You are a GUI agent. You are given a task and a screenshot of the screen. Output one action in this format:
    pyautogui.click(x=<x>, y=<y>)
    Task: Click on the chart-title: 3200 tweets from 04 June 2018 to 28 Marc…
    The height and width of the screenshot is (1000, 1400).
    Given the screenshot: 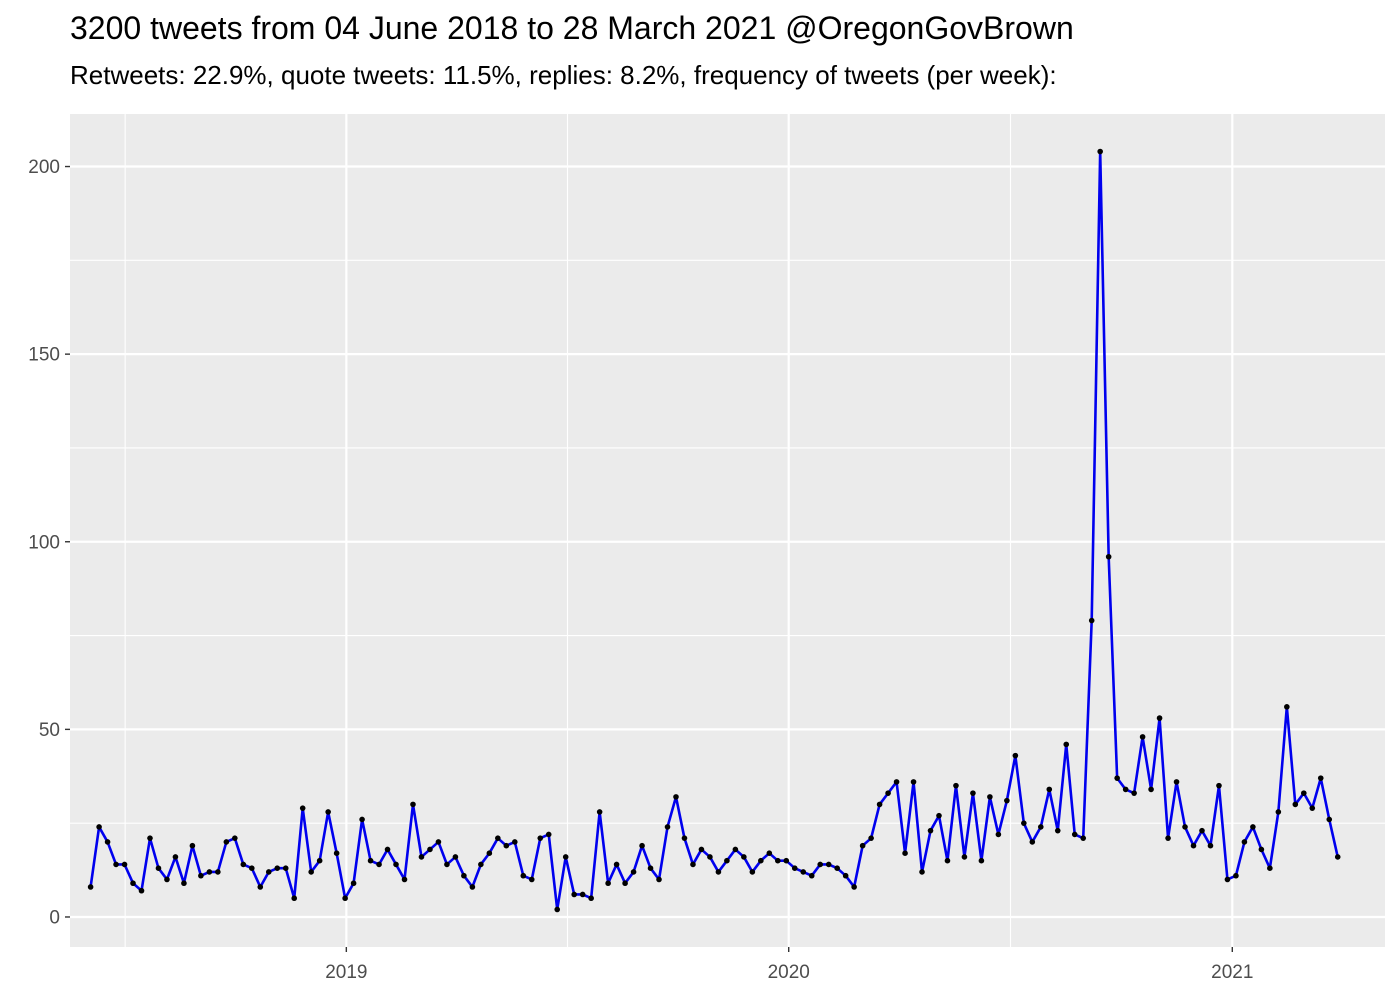 What is the action you would take?
    pyautogui.click(x=572, y=28)
    